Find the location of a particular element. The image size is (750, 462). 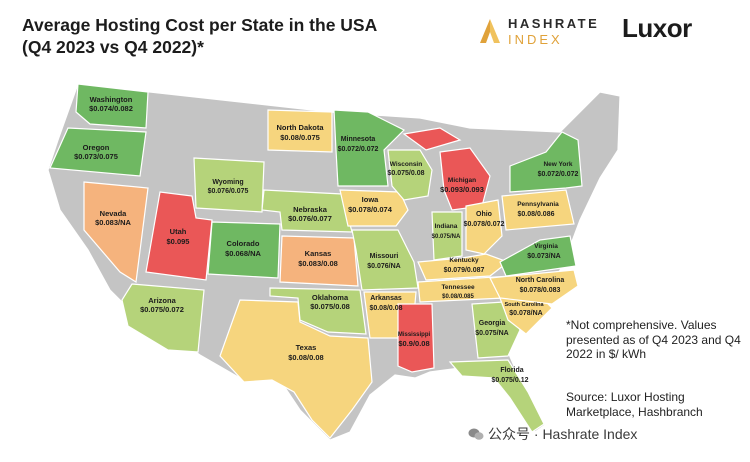

state-north-dakota is located at coordinates (300, 131).